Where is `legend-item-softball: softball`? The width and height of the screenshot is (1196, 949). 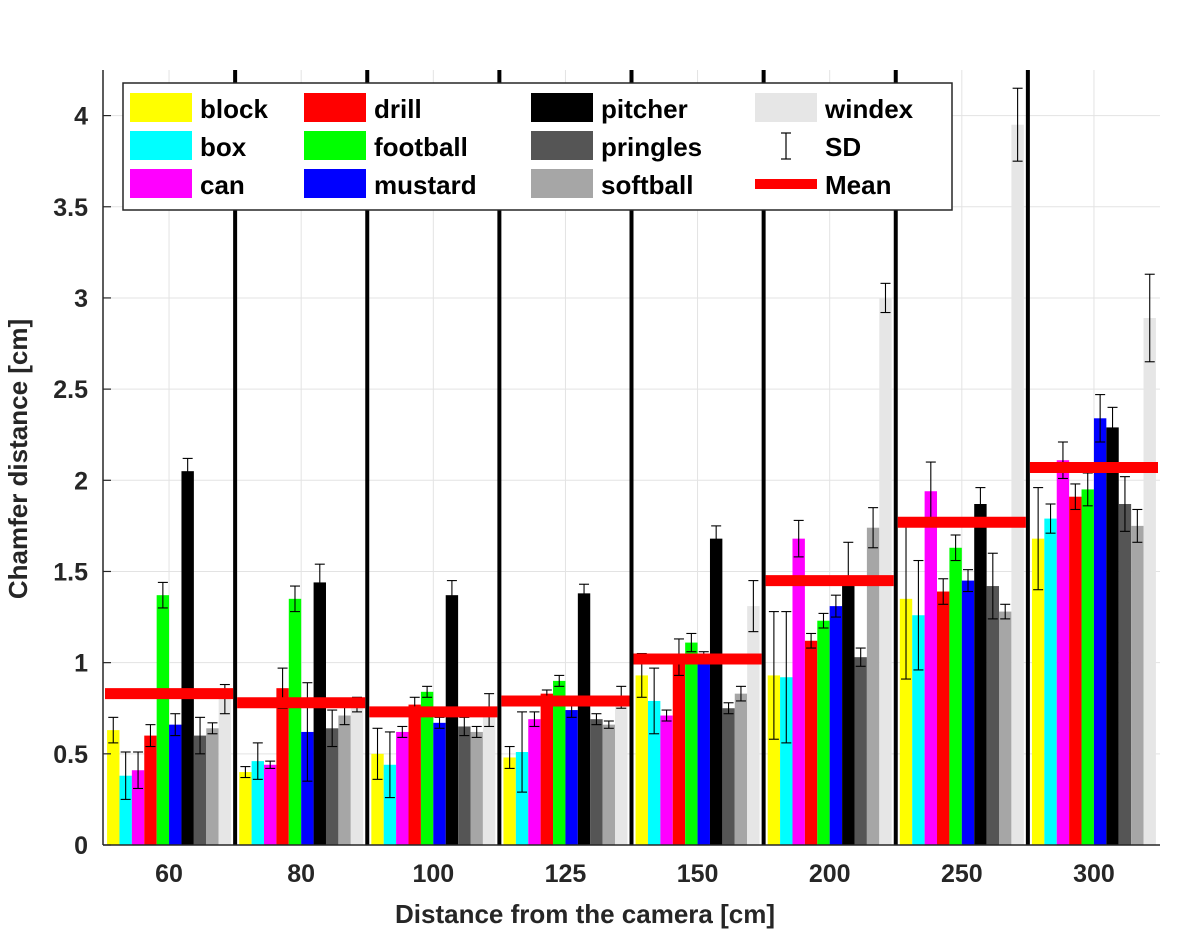
legend-item-softball: softball is located at coordinates (612, 184).